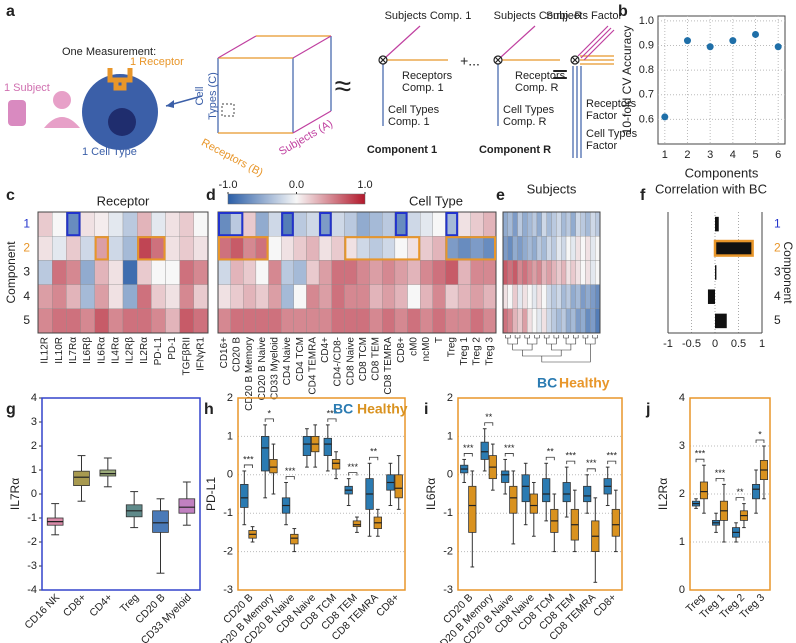 This screenshot has width=796, height=643. I want to click on legend-label: BC, so click(343, 409).